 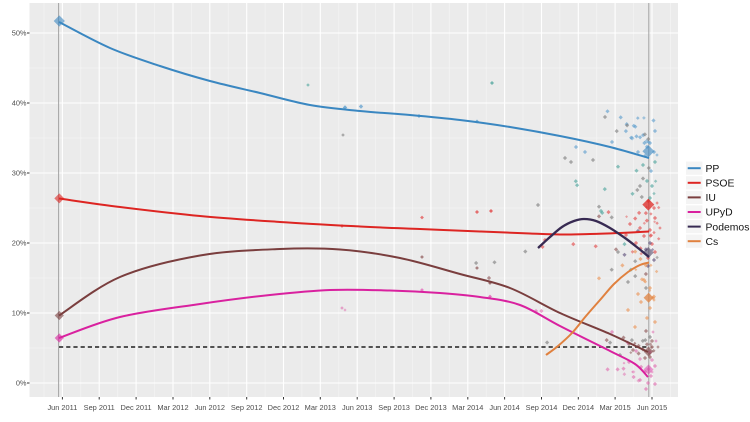 I want to click on svg-text: Podemos, so click(x=728, y=227).